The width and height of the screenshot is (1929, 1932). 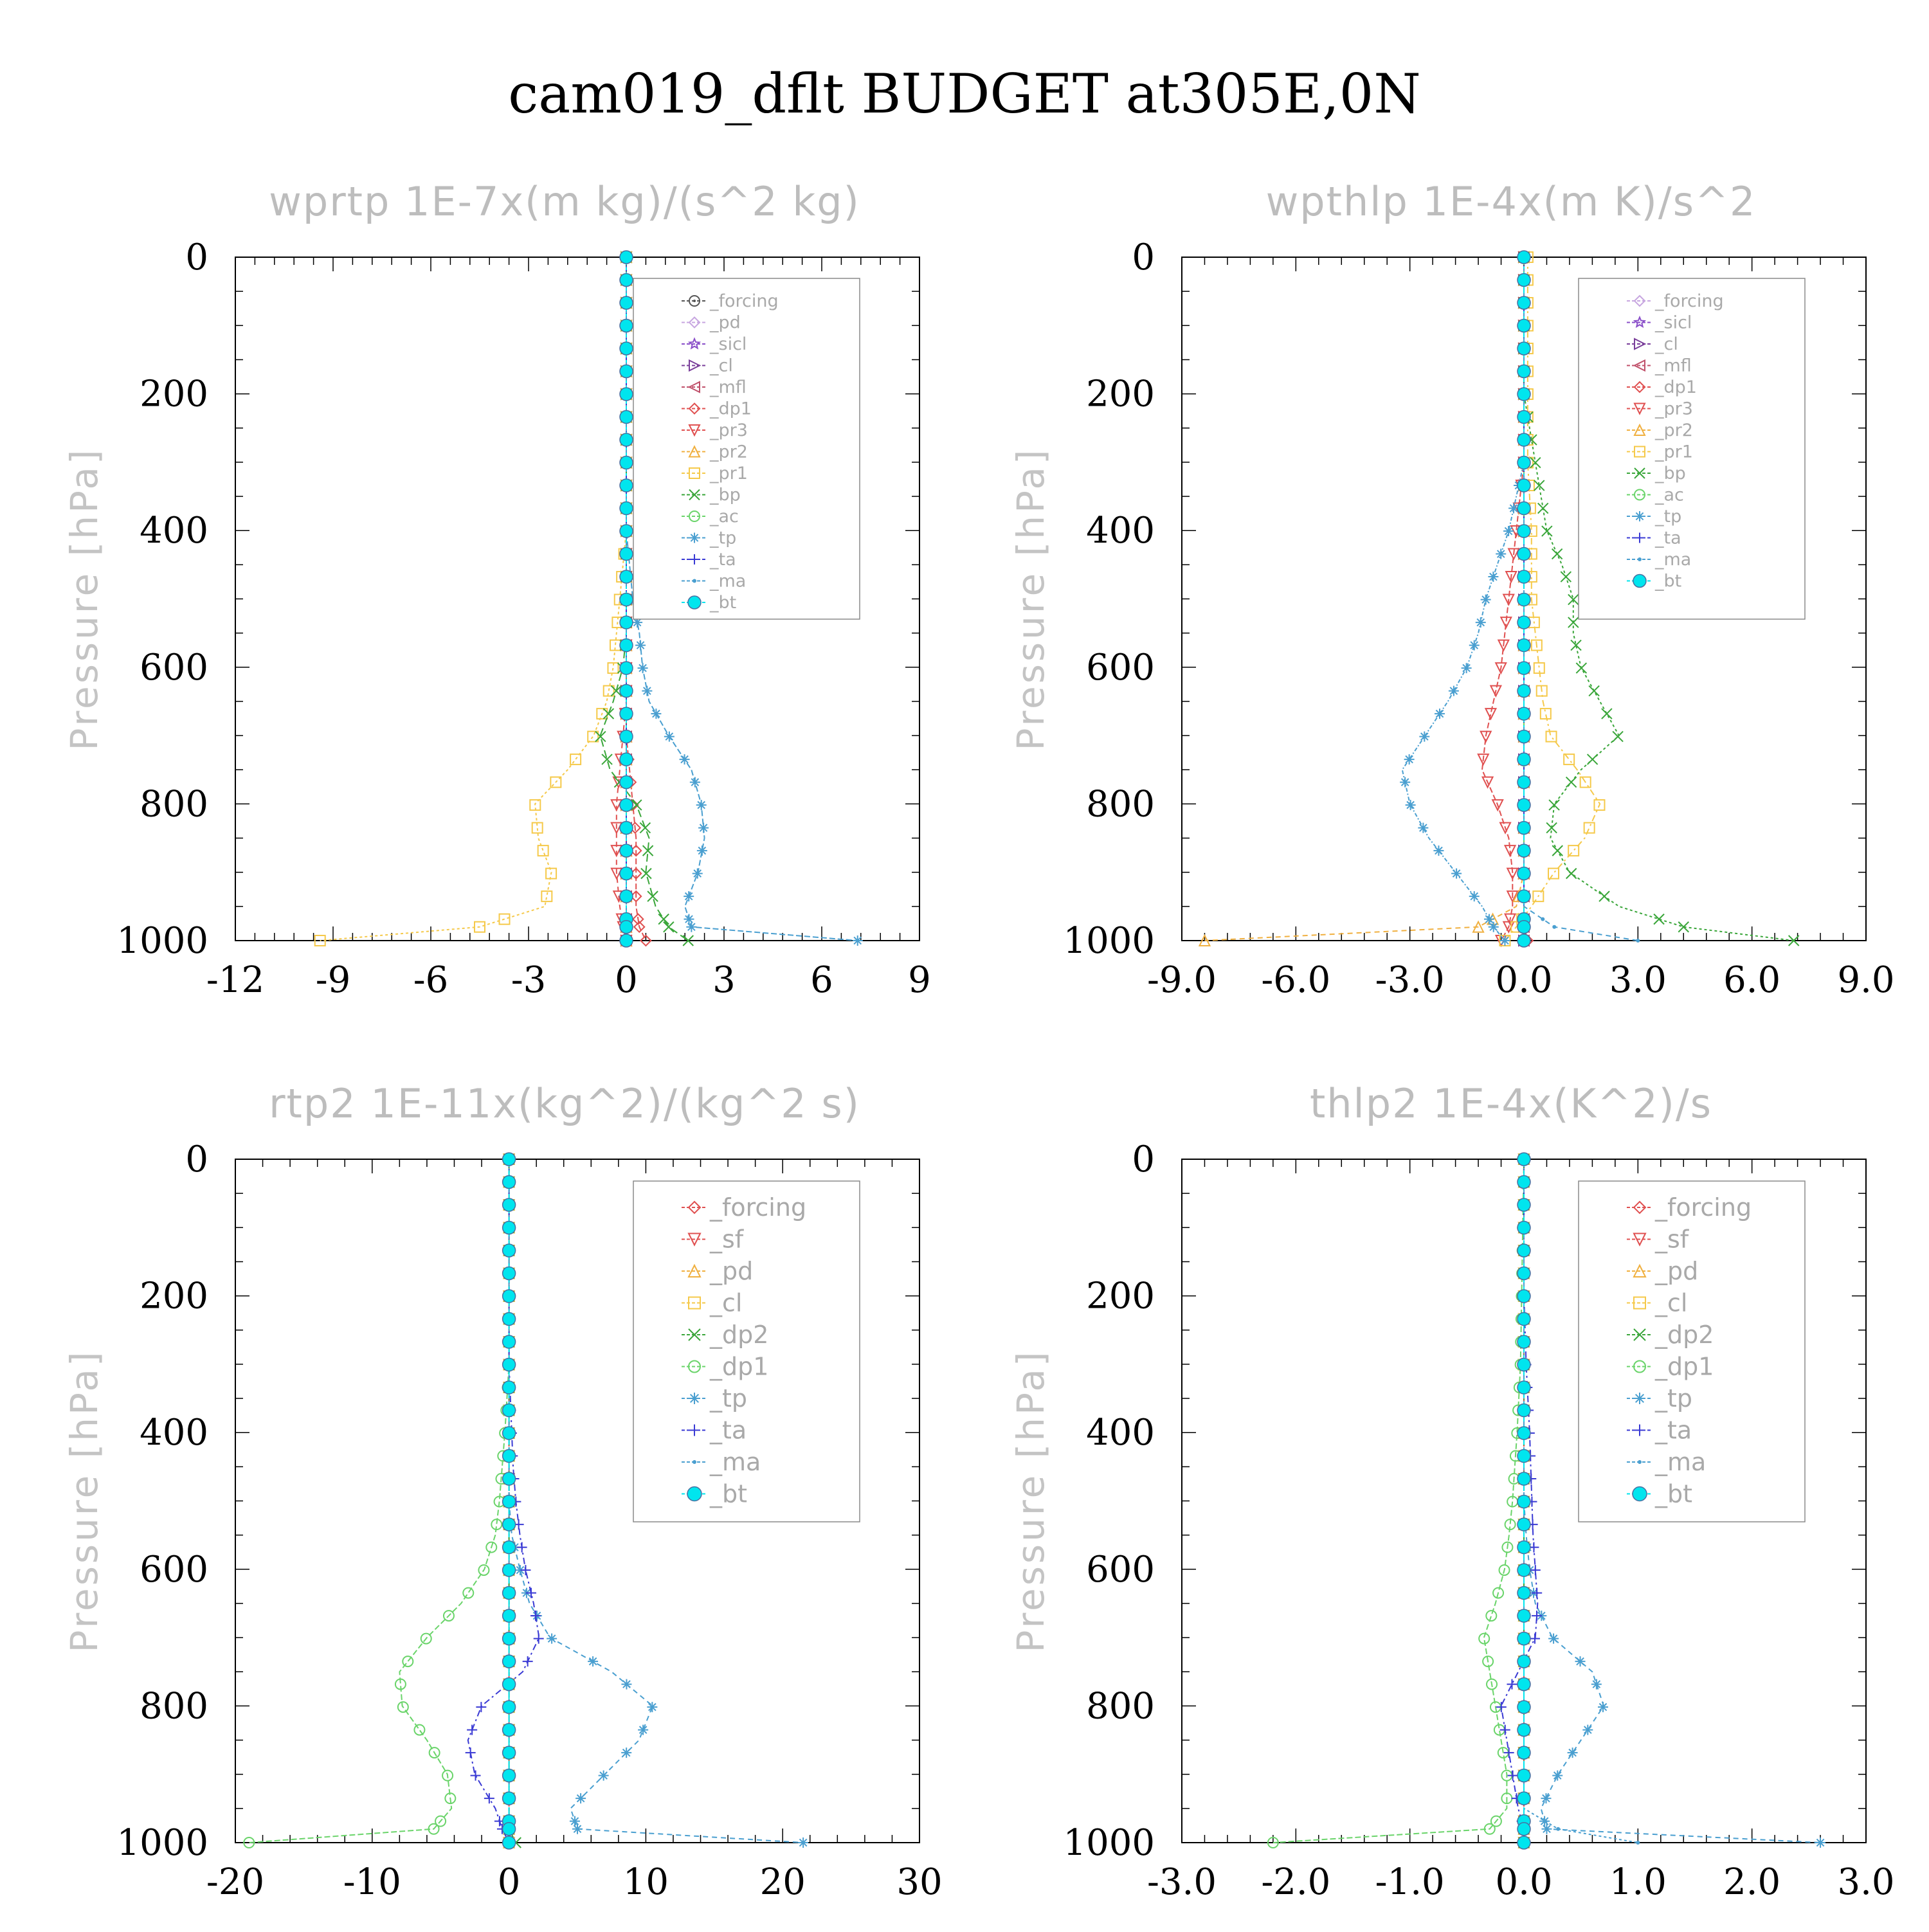 What do you see at coordinates (1523, 980) in the screenshot?
I see `x-tick-label: 0.0` at bounding box center [1523, 980].